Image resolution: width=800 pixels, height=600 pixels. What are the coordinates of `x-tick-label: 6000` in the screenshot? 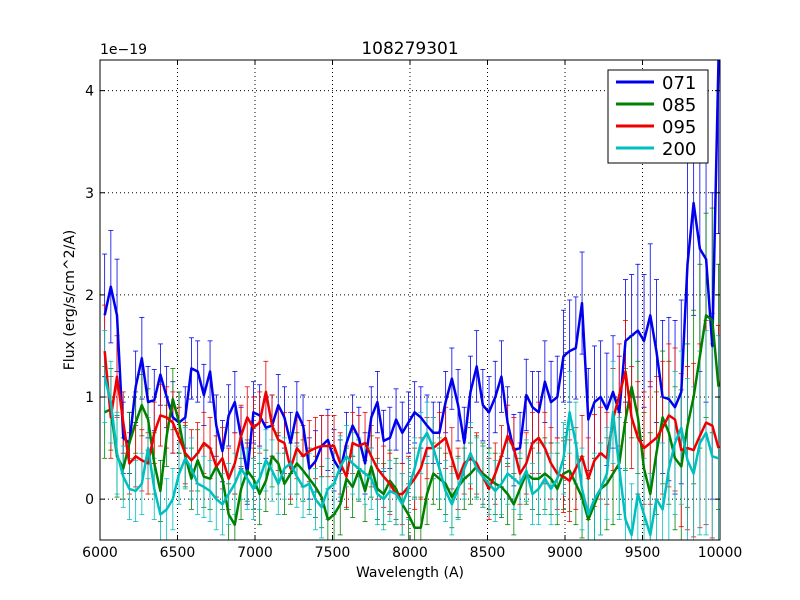 It's located at (100, 553).